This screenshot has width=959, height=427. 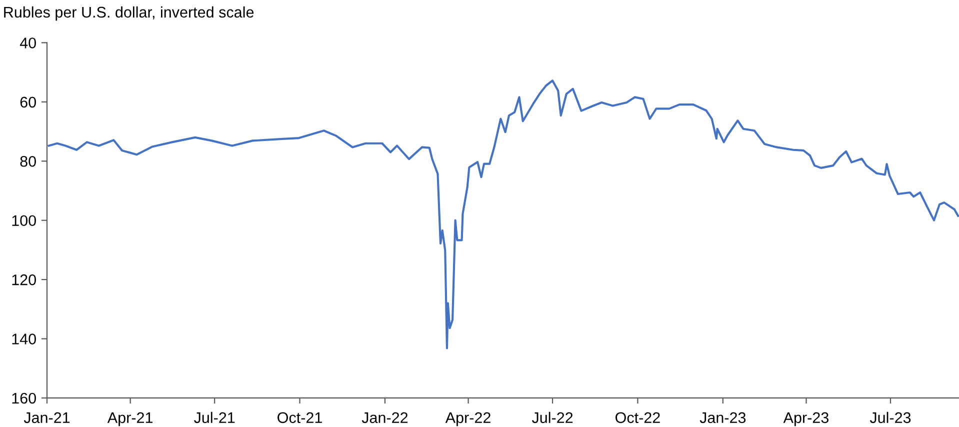 I want to click on x-tick-label: Jan-23, so click(x=723, y=418).